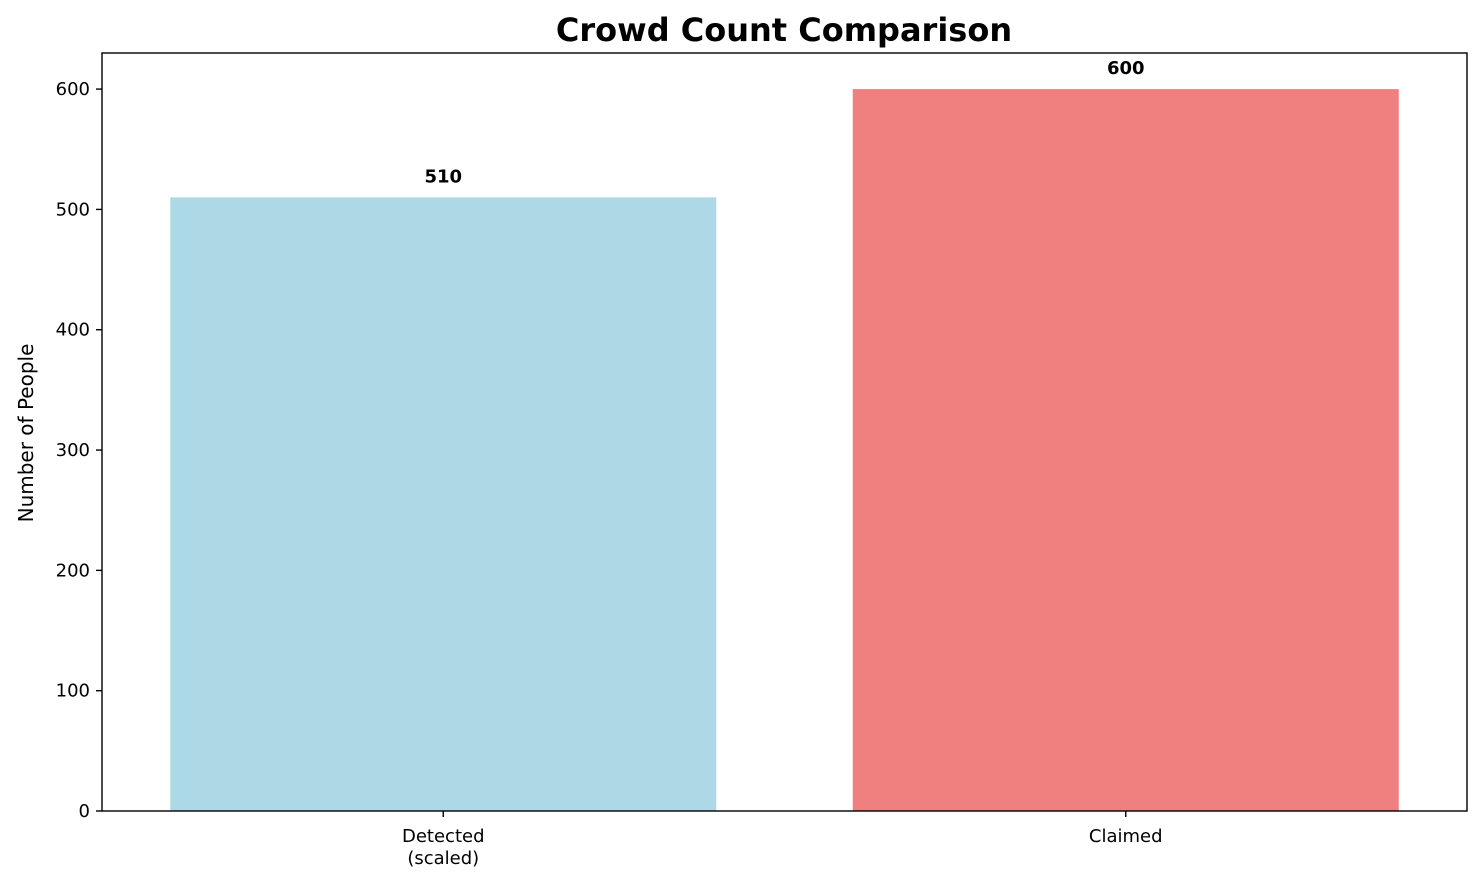 This screenshot has width=1482, height=884. Describe the element at coordinates (443, 176) in the screenshot. I see `data-label-0: 510` at that location.